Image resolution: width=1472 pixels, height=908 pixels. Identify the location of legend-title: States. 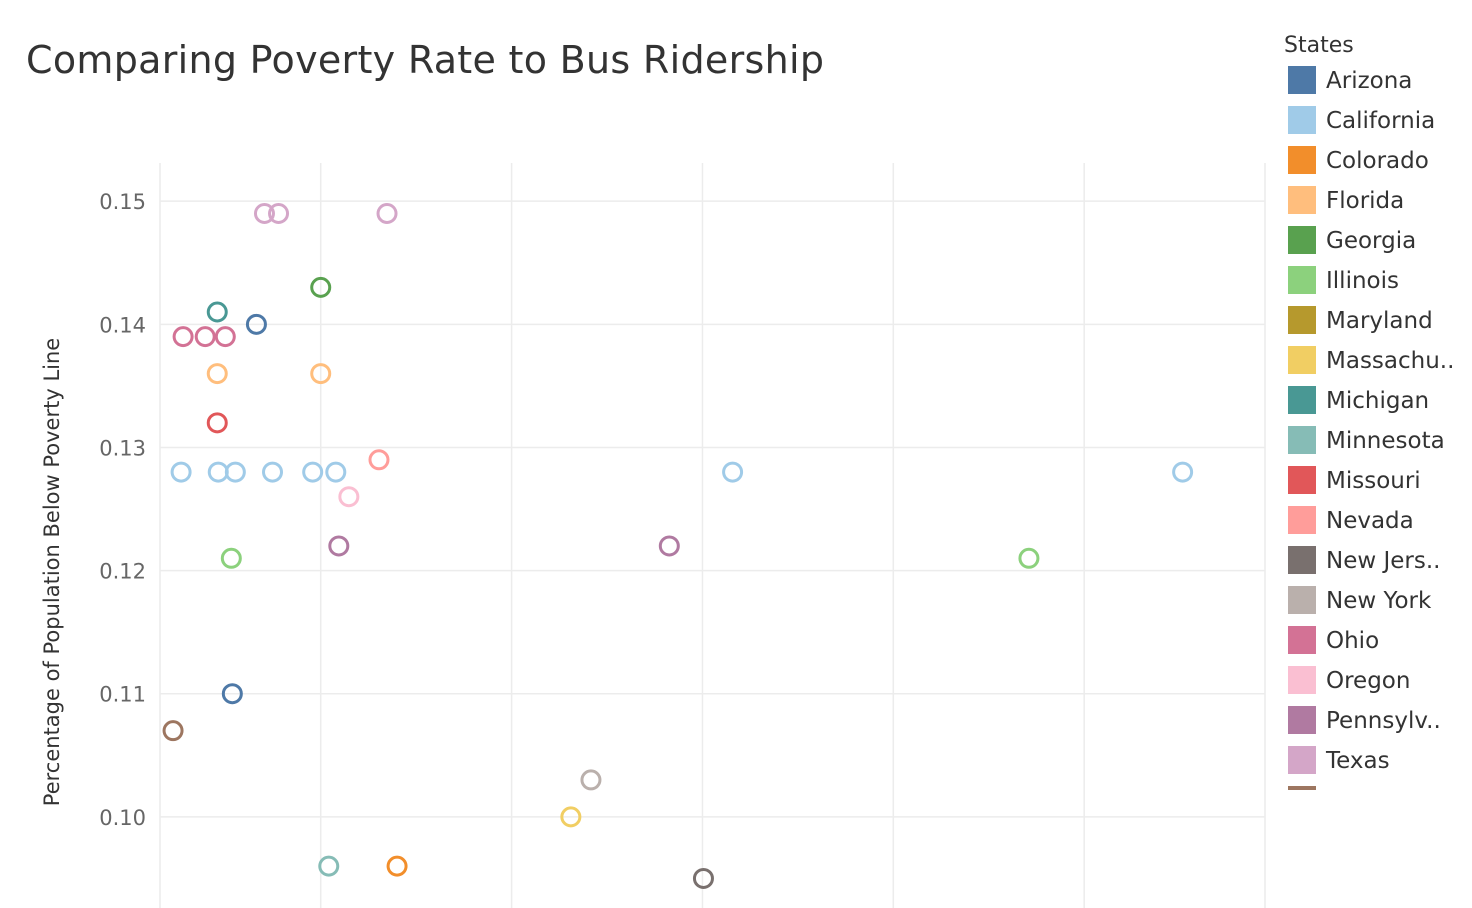
(1319, 45).